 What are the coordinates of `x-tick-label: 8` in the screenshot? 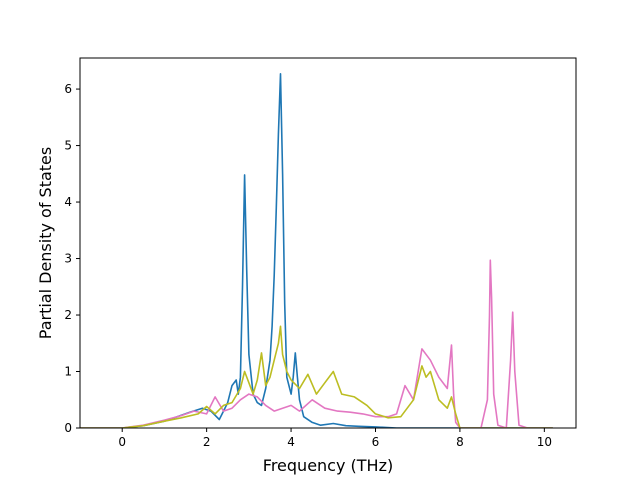 It's located at (460, 442).